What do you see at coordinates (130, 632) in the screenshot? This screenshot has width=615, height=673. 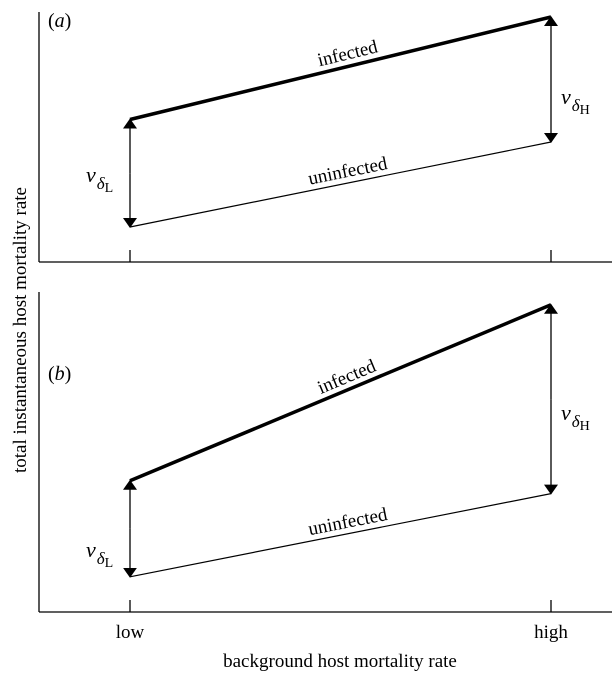 I see `x-tick-low: low` at bounding box center [130, 632].